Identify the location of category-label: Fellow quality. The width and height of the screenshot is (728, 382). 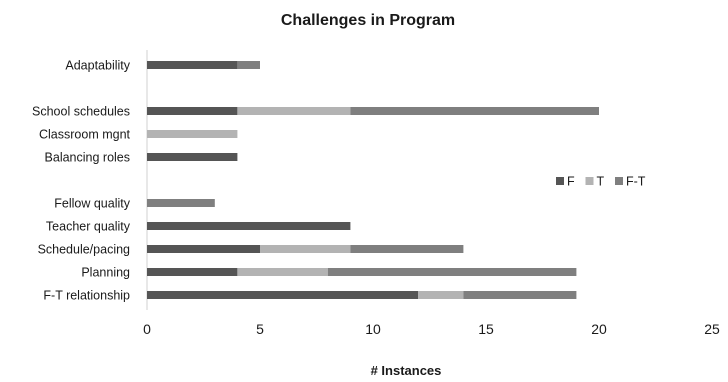
(92, 204).